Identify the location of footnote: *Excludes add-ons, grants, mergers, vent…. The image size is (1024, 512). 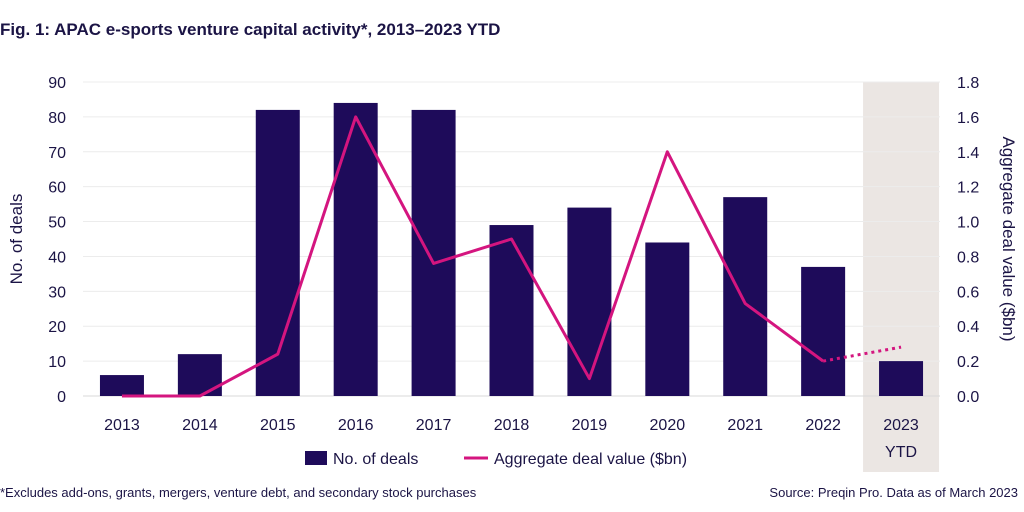
(238, 492).